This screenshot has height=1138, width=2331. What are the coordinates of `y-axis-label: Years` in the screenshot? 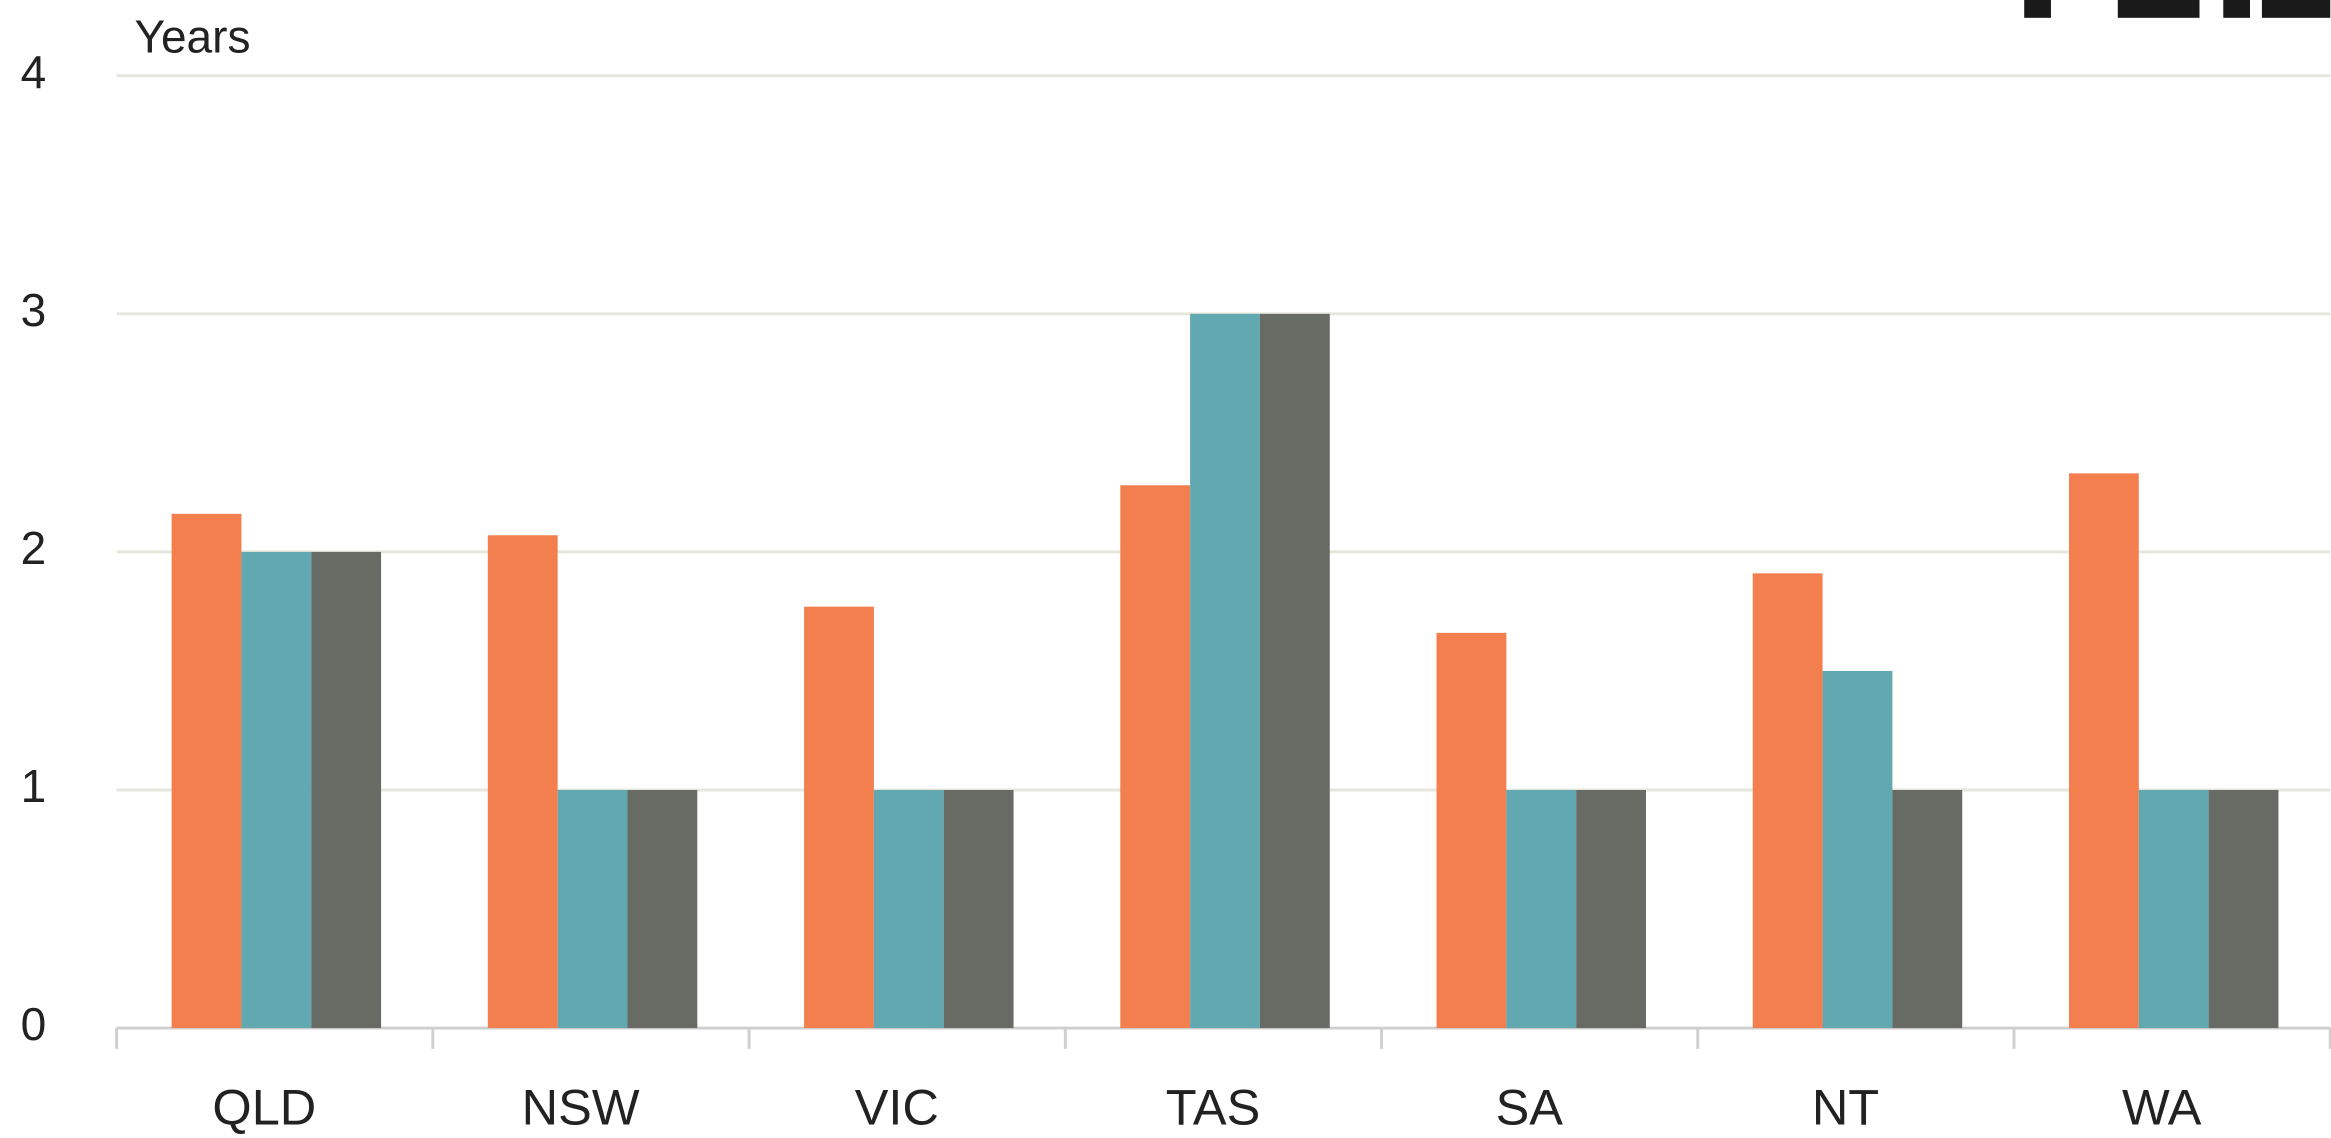 It's located at (192, 36).